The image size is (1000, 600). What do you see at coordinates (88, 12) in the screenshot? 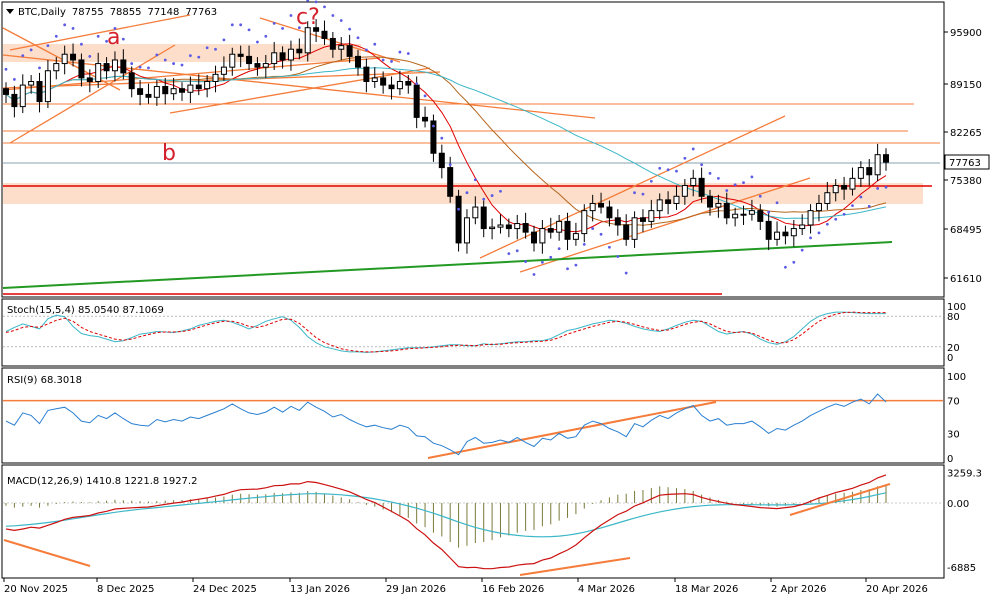
I see `header-open: 78755` at bounding box center [88, 12].